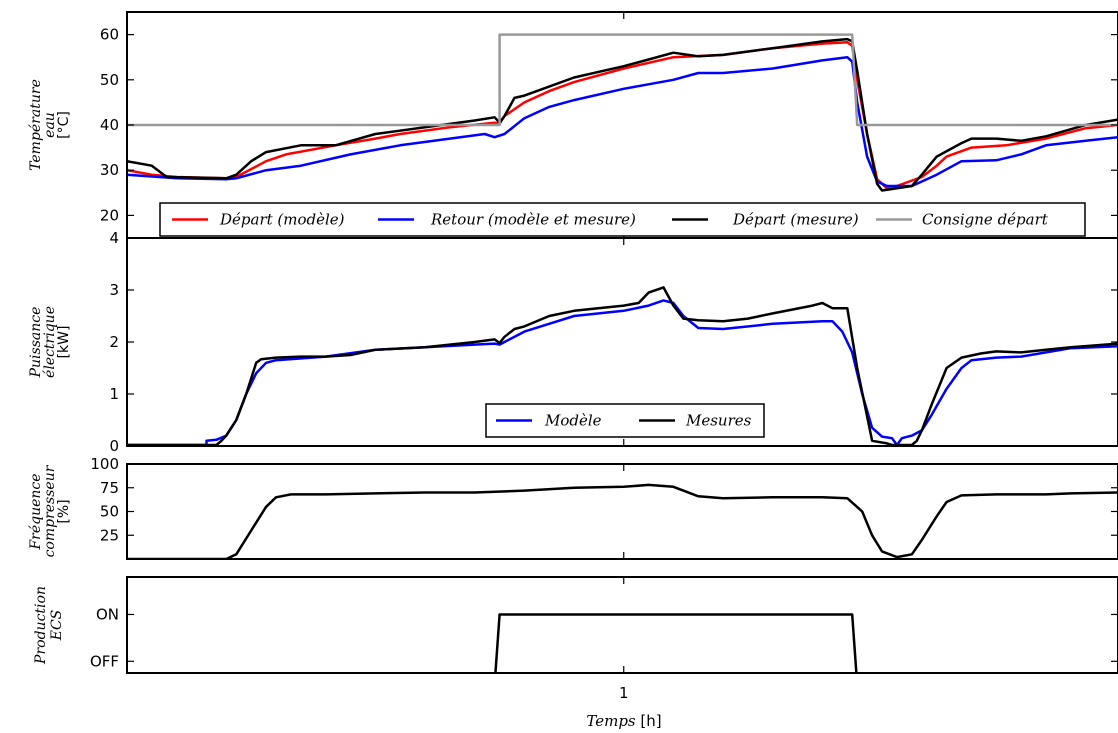 The height and width of the screenshot is (733, 1118). Describe the element at coordinates (573, 421) in the screenshot. I see `legend-entry: Modèle` at that location.